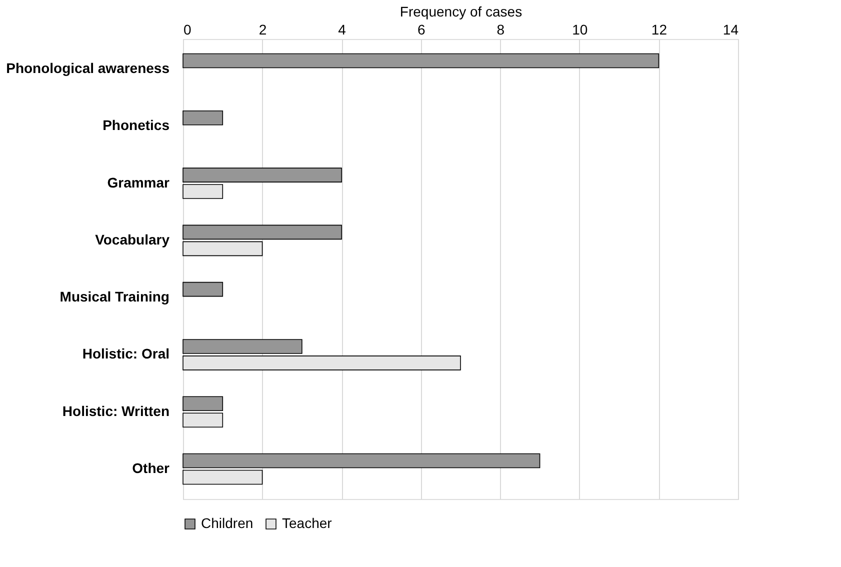 The image size is (841, 567). What do you see at coordinates (188, 30) in the screenshot?
I see `x-tick-label: 0` at bounding box center [188, 30].